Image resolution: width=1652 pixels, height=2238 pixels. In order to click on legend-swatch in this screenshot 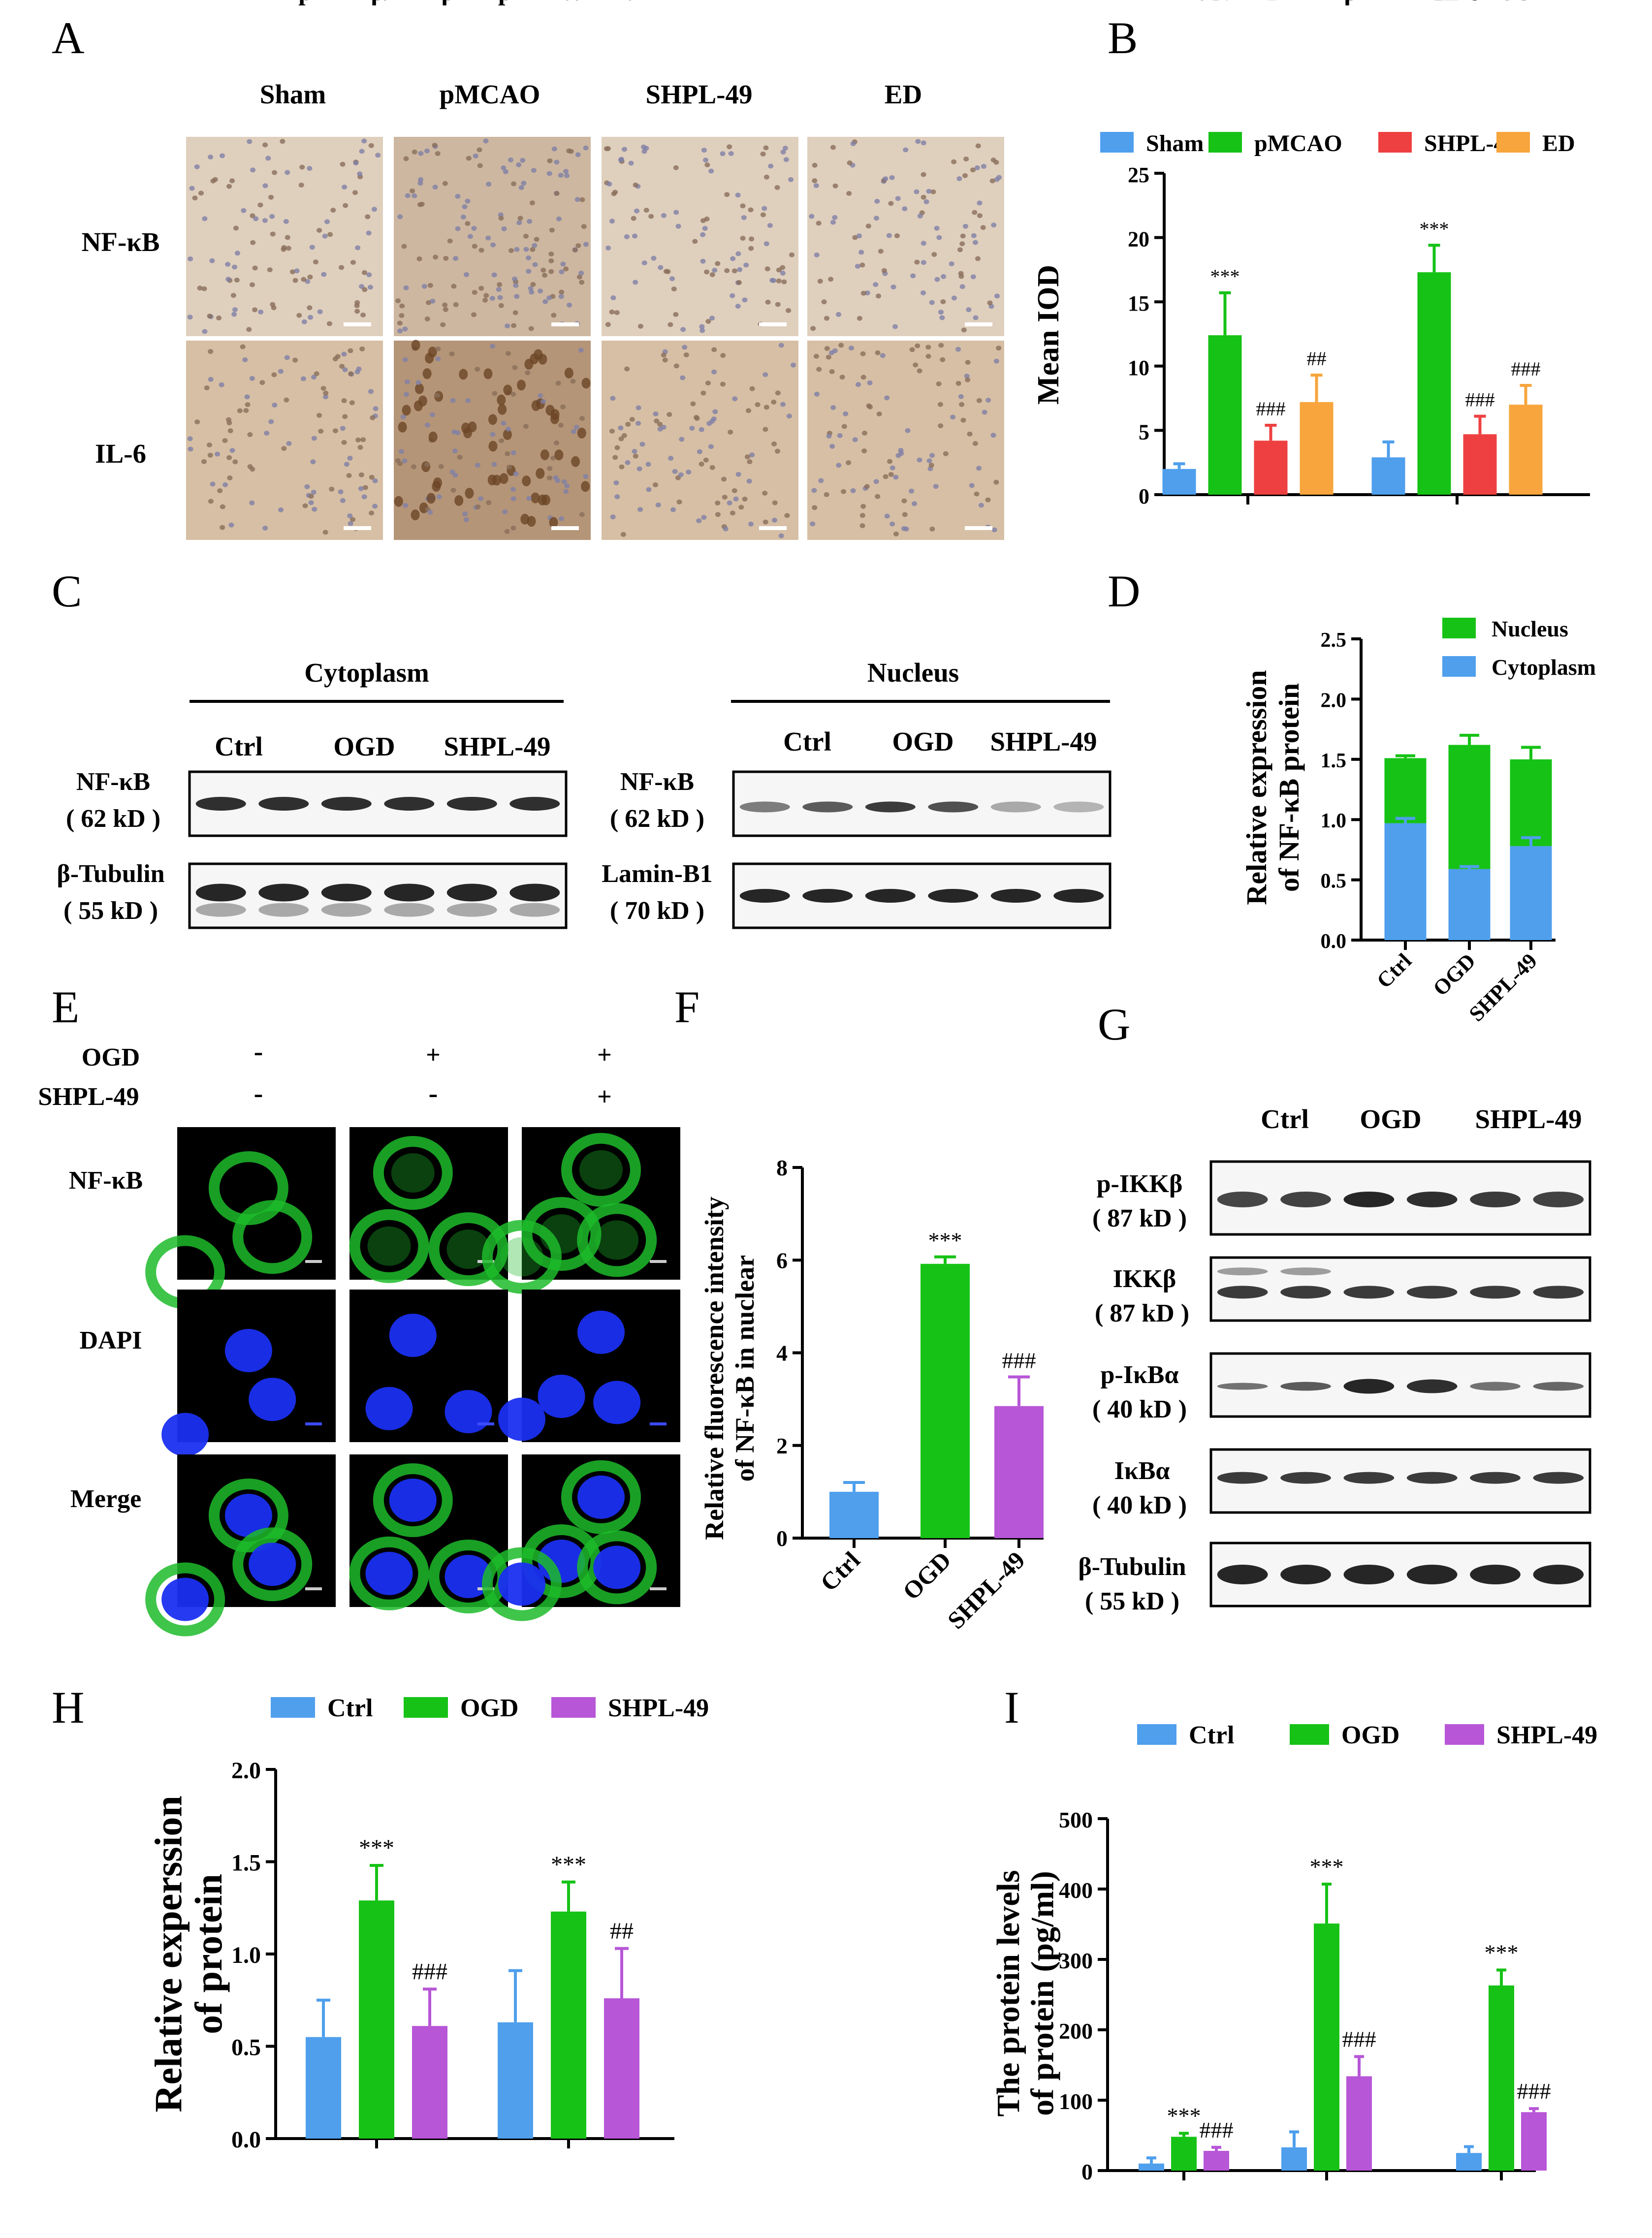, I will do `click(1395, 142)`.